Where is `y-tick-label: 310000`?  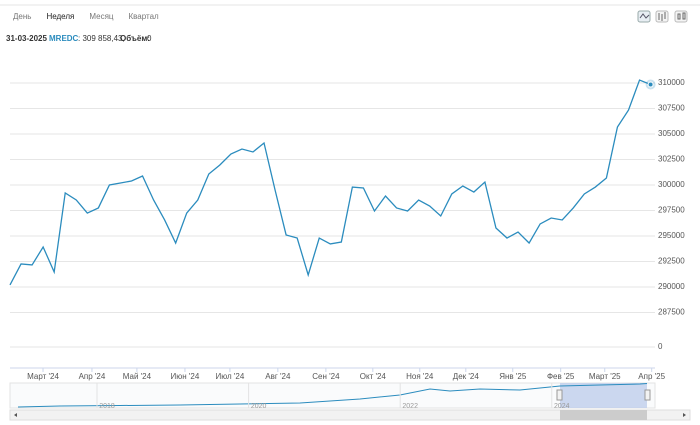 y-tick-label: 310000 is located at coordinates (671, 82).